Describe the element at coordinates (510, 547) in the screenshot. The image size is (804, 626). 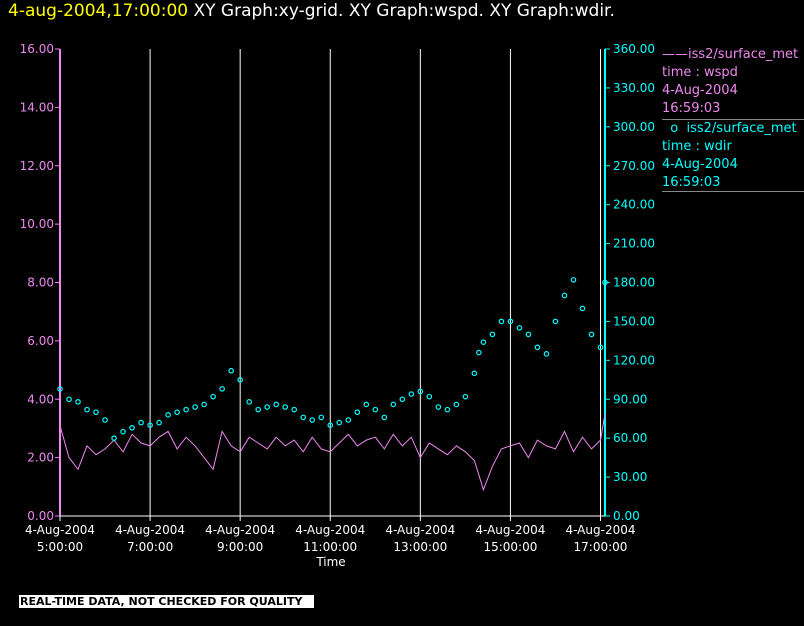
I see `x-tick-time-label: 15:00:00` at that location.